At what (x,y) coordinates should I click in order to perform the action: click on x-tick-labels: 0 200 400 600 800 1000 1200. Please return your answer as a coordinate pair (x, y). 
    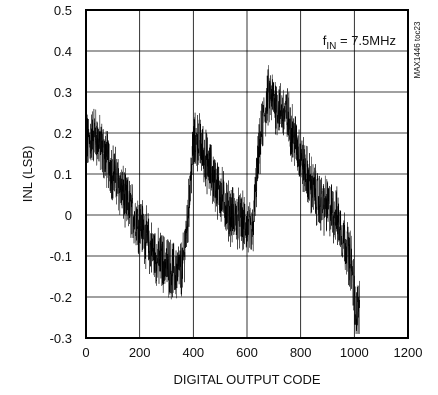
    Looking at the image, I should click on (252, 352).